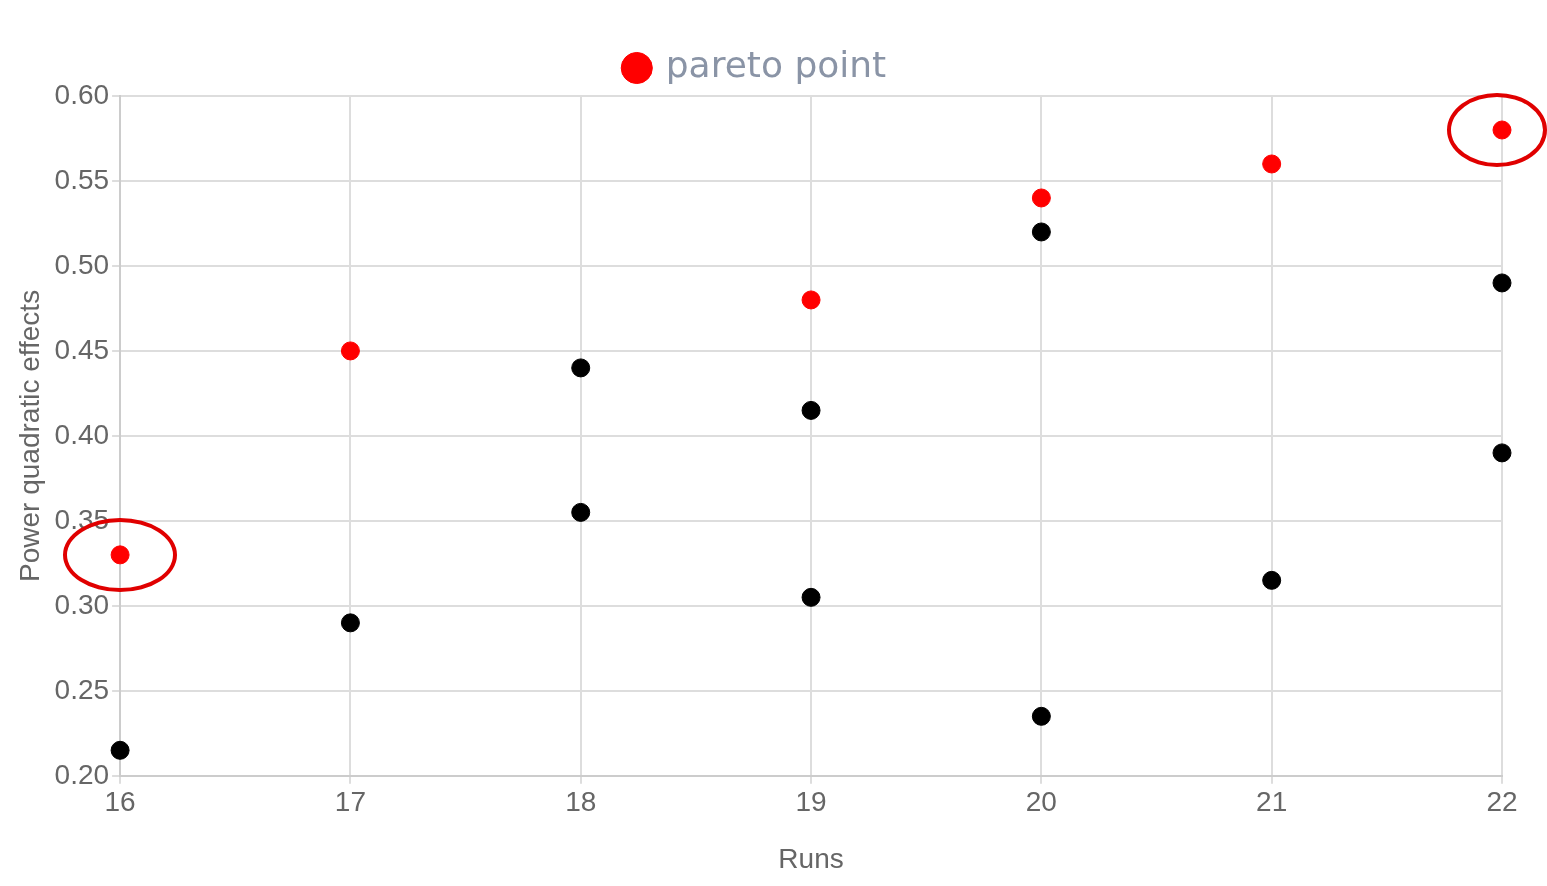  I want to click on y-tick-label: 0.25, so click(82, 689).